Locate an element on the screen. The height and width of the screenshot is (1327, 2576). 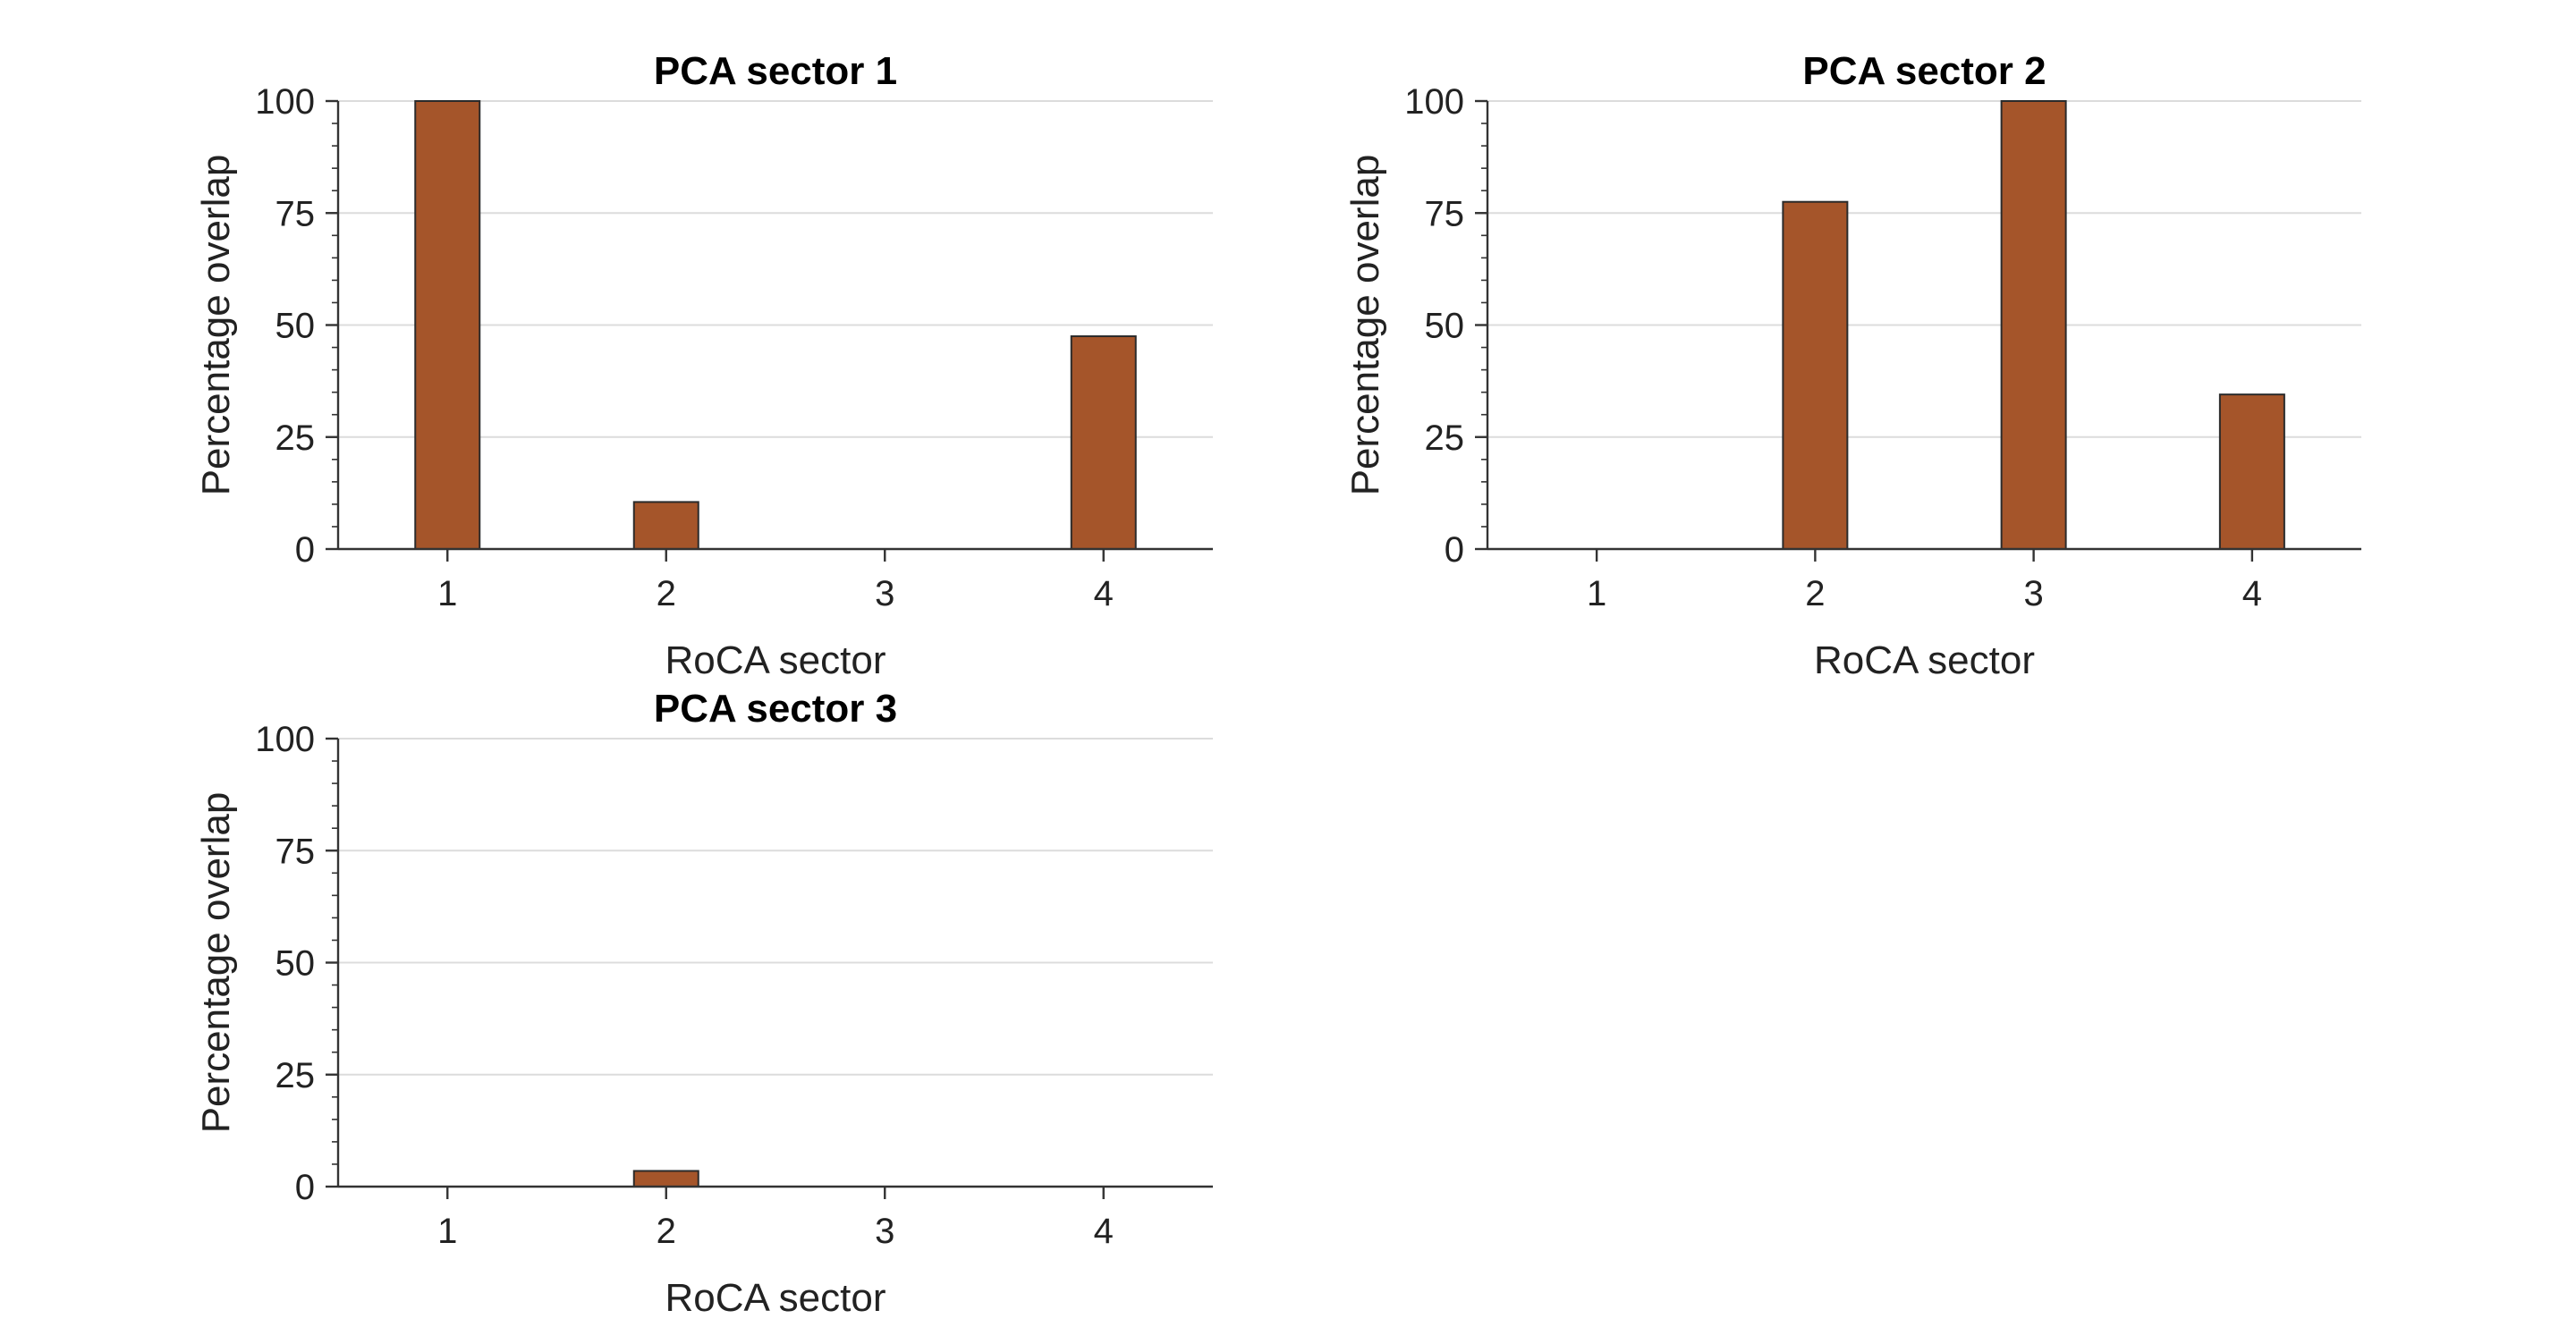
chart-title: PCA sector 3 is located at coordinates (775, 709).